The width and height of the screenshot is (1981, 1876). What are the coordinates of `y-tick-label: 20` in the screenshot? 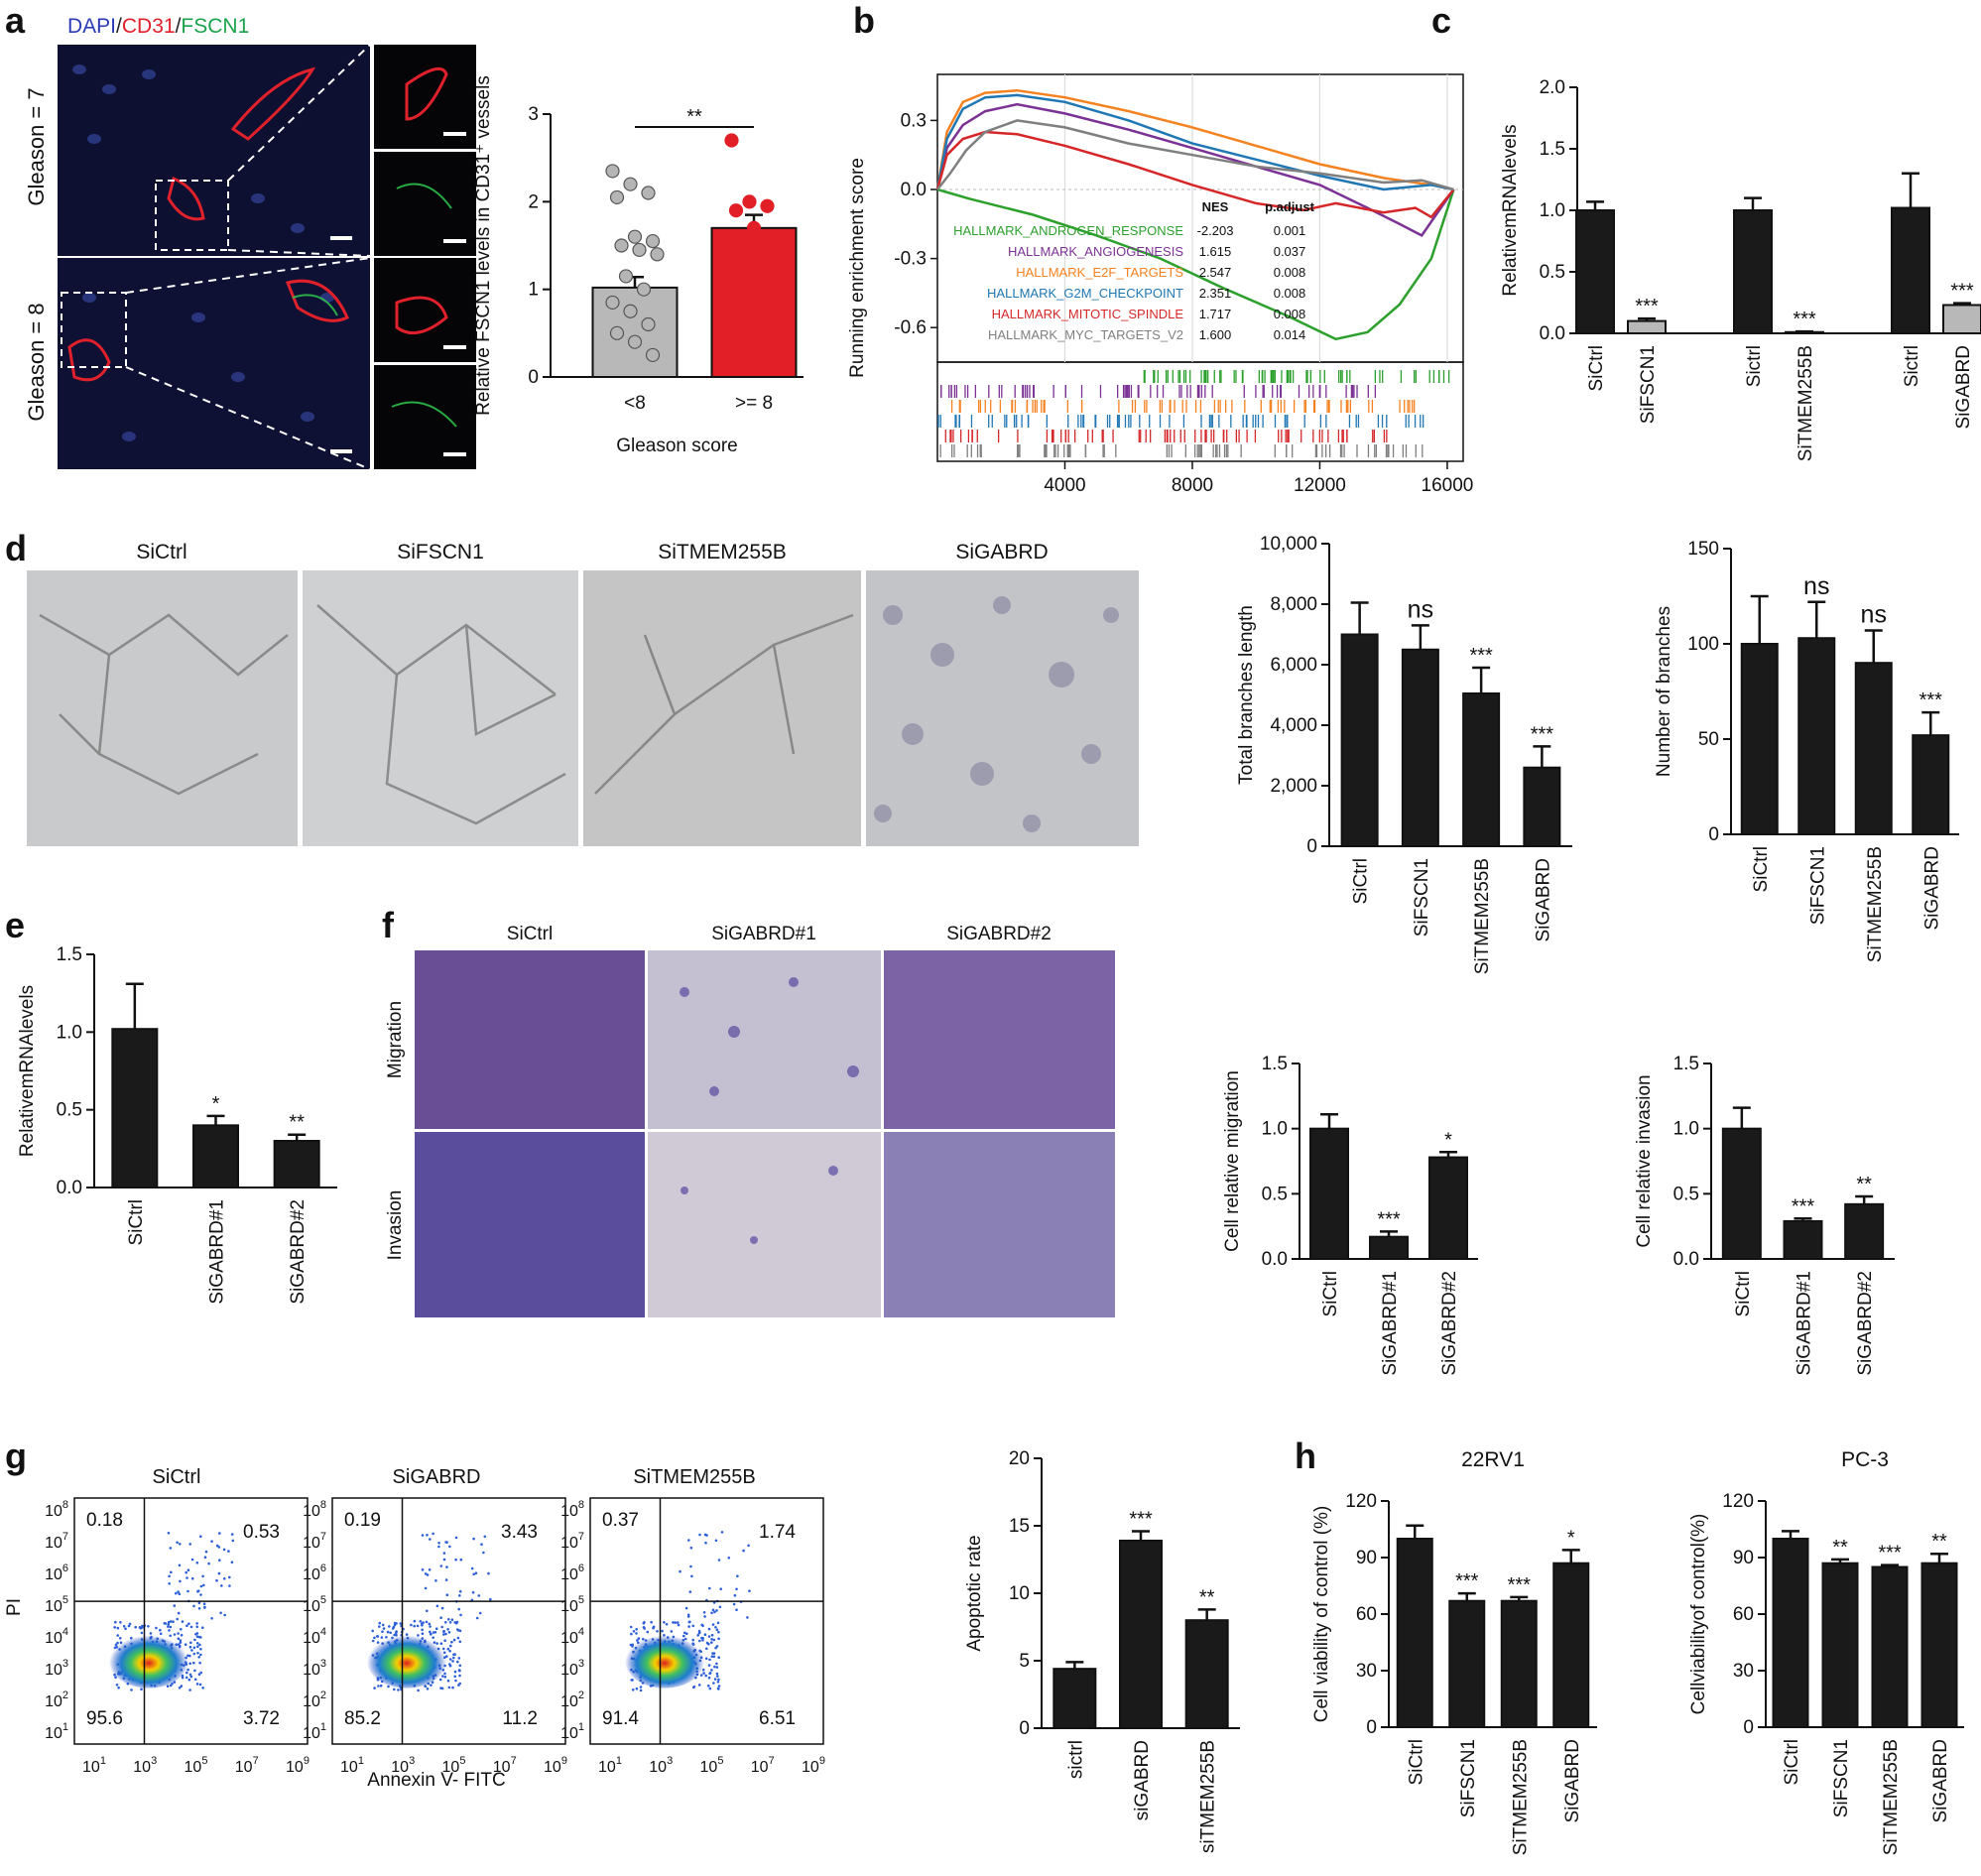 It's located at (1019, 1458).